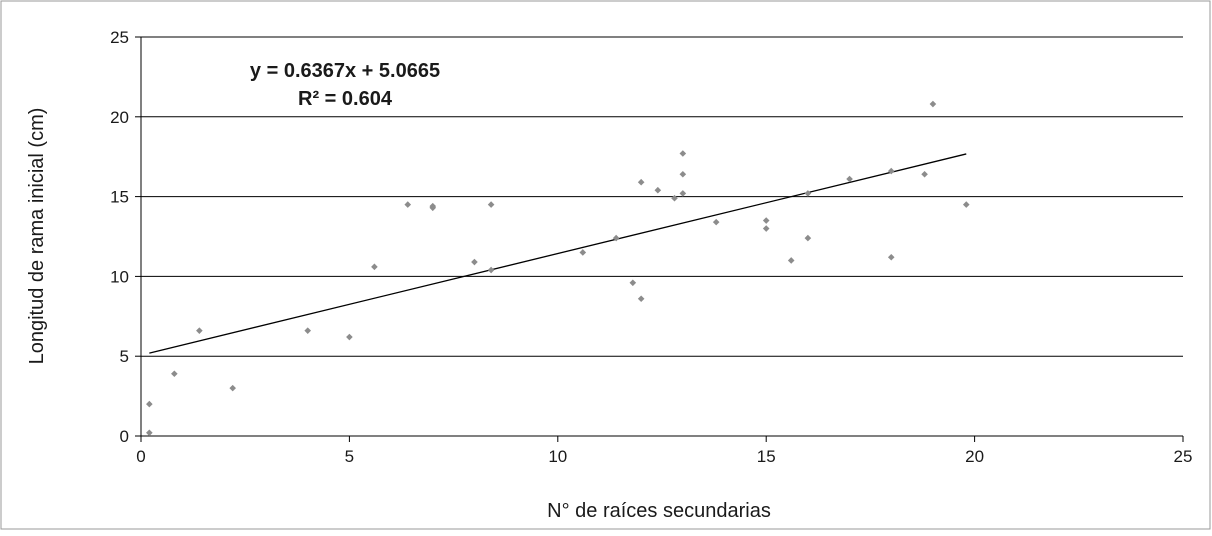 The height and width of the screenshot is (536, 1212). I want to click on x-tick-label-15: 15, so click(766, 456).